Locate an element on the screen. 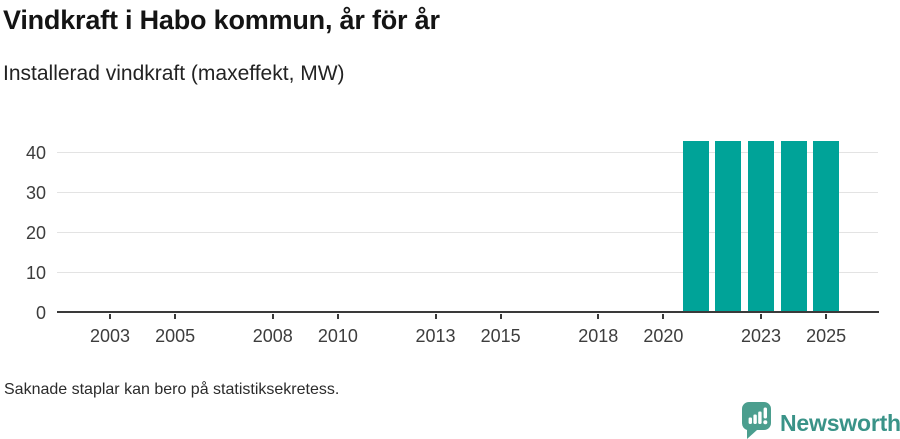 The image size is (900, 439). x-axis-tick-label: 2010 is located at coordinates (337, 336).